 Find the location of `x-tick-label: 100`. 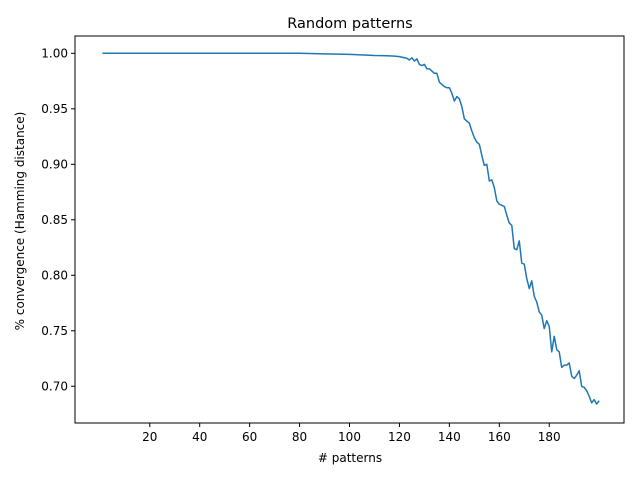

x-tick-label: 100 is located at coordinates (349, 437).